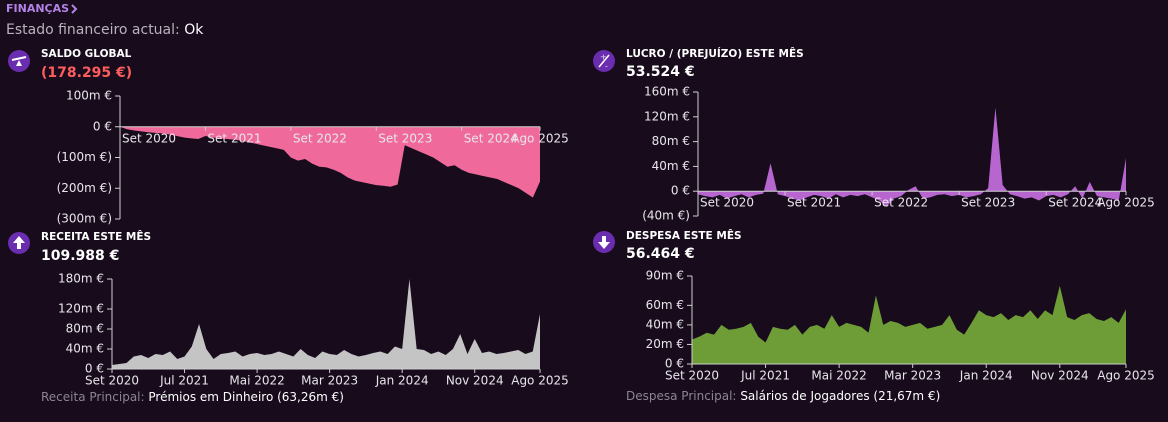 This screenshot has width=1168, height=422. I want to click on y-tick-label: 180m €, so click(81, 279).